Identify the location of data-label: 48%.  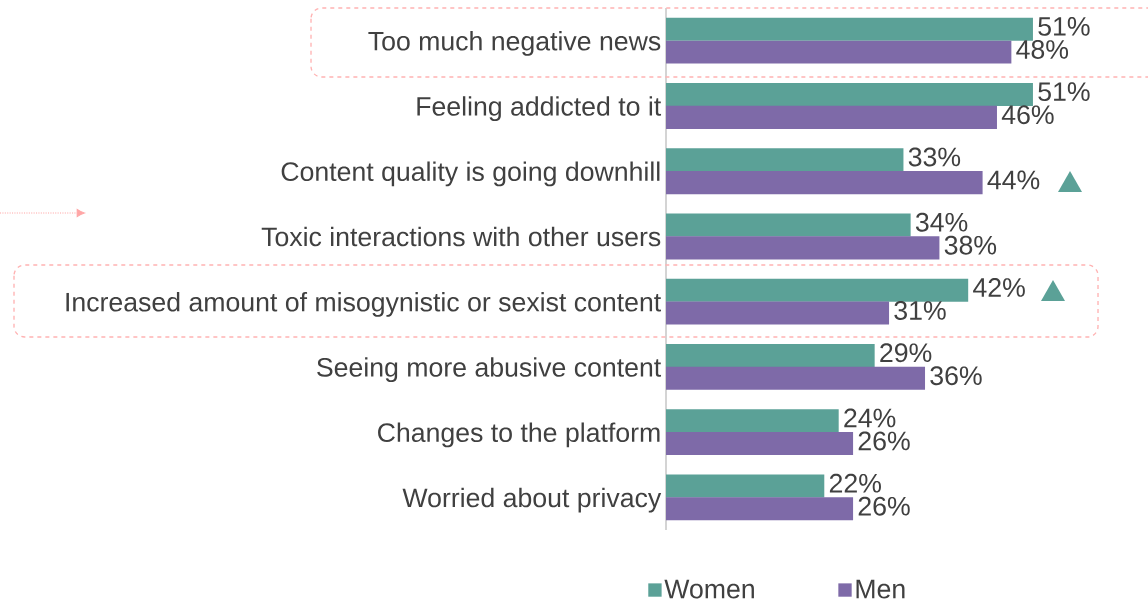
(1042, 49).